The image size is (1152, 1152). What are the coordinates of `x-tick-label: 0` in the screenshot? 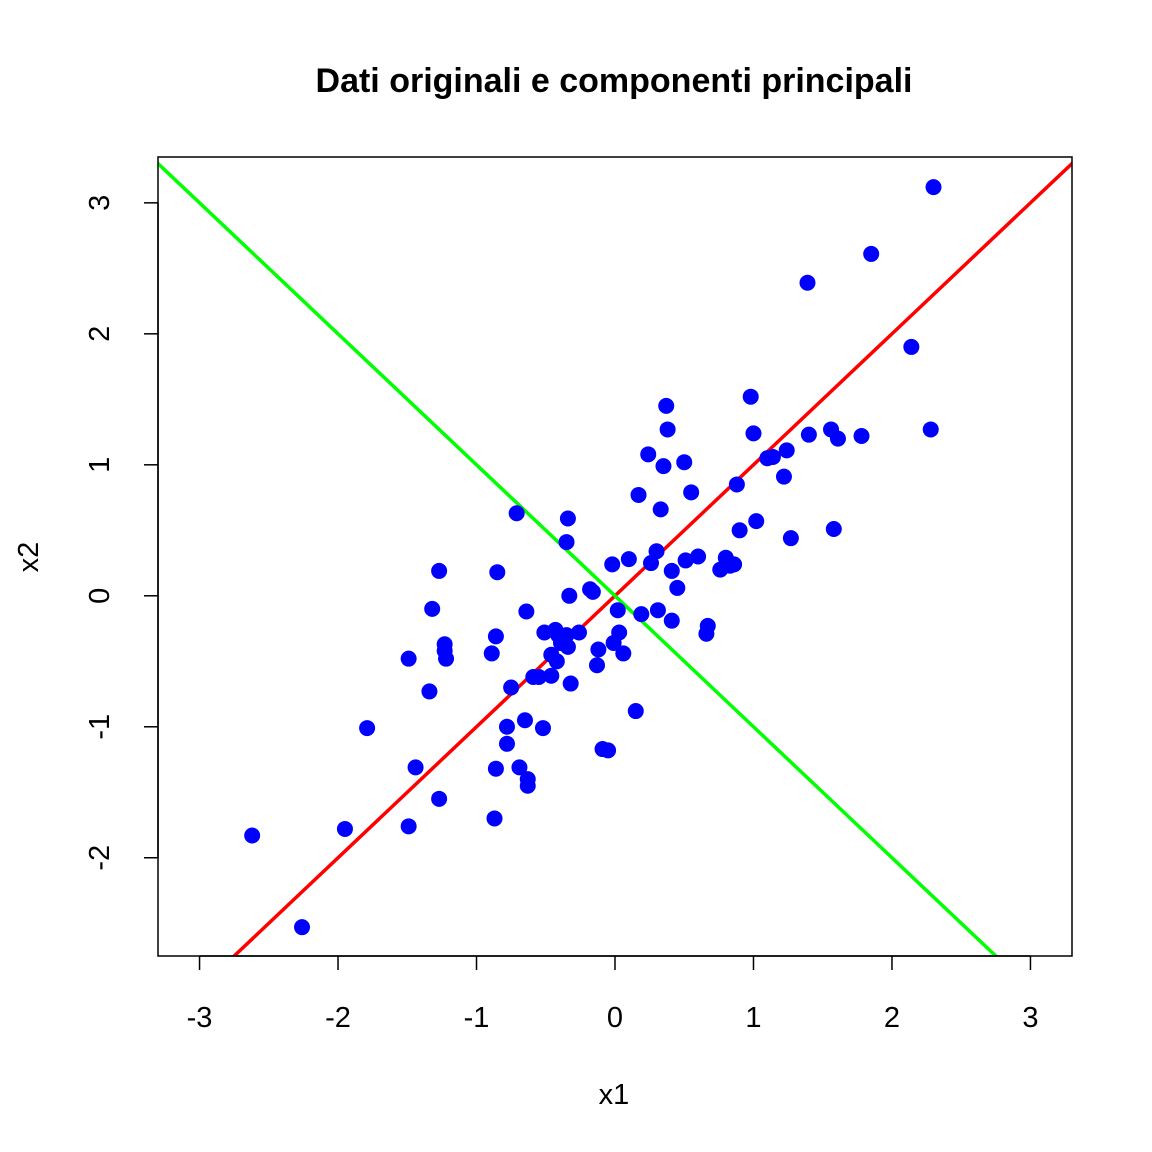 It's located at (615, 1018).